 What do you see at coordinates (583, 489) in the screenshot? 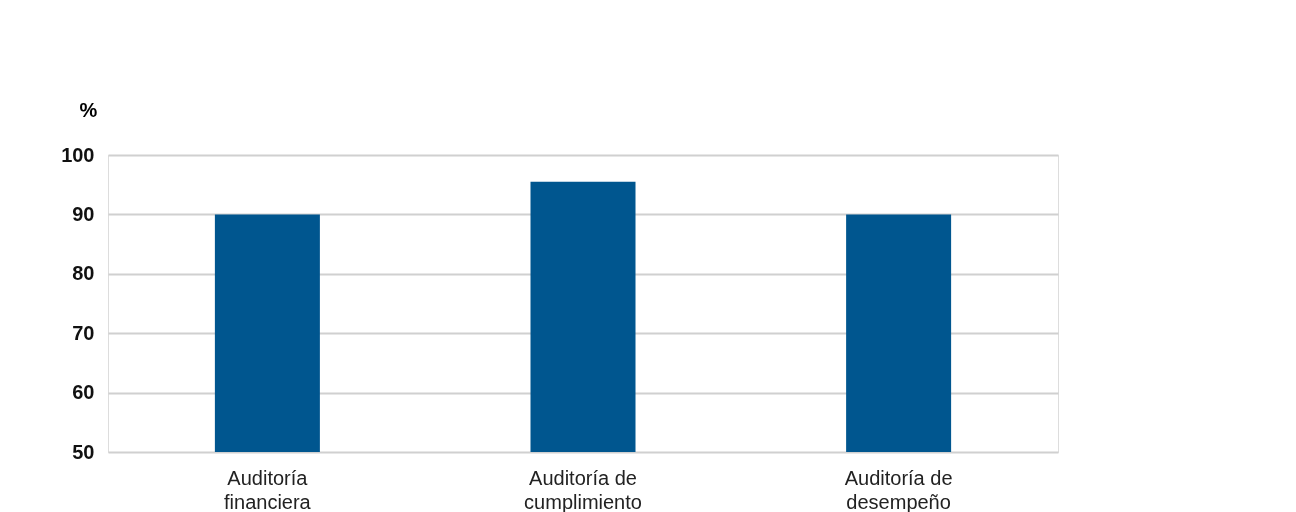
I see `x-tick-label: Auditoría de cumplimiento` at bounding box center [583, 489].